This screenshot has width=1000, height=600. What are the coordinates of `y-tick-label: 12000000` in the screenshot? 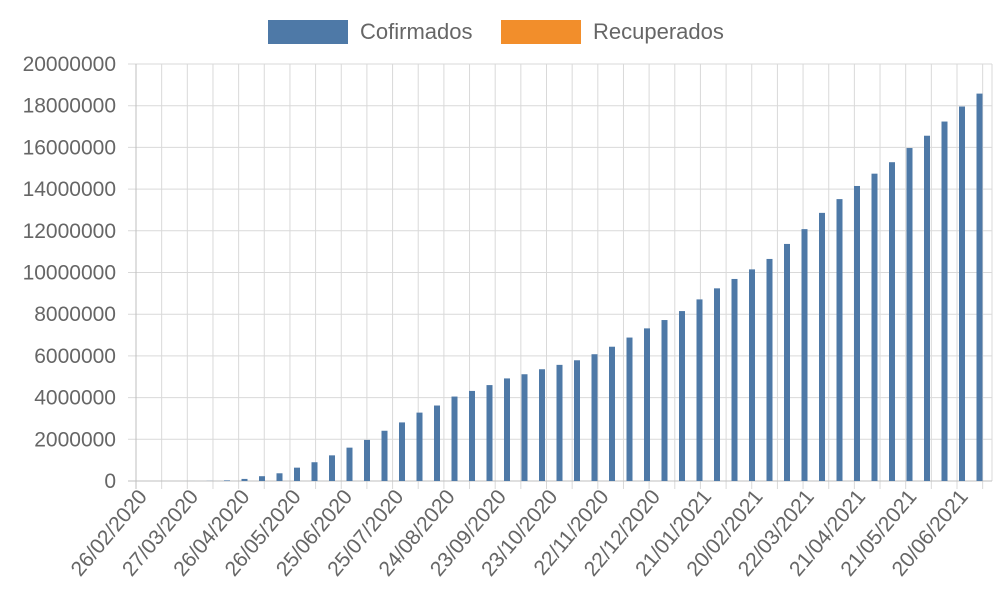 It's located at (69, 231).